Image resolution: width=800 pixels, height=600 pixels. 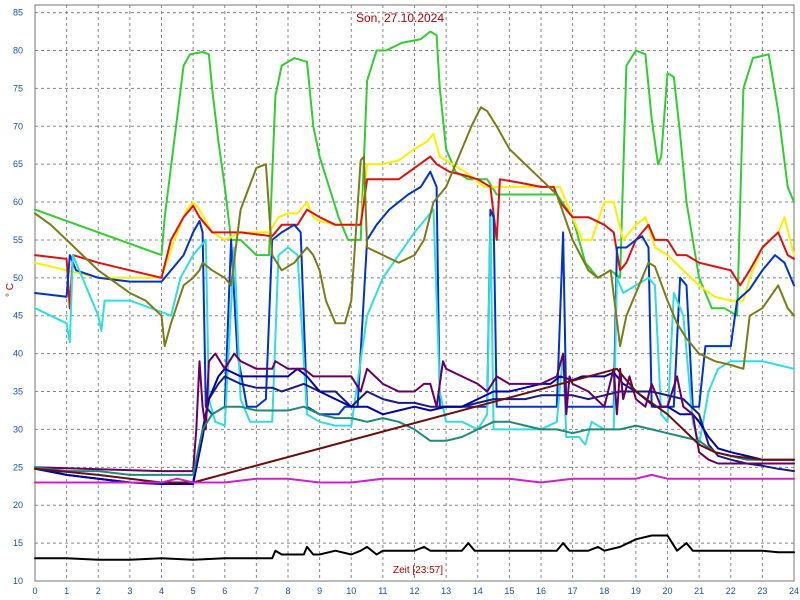 I want to click on y-tick-label: 75, so click(x=18, y=88).